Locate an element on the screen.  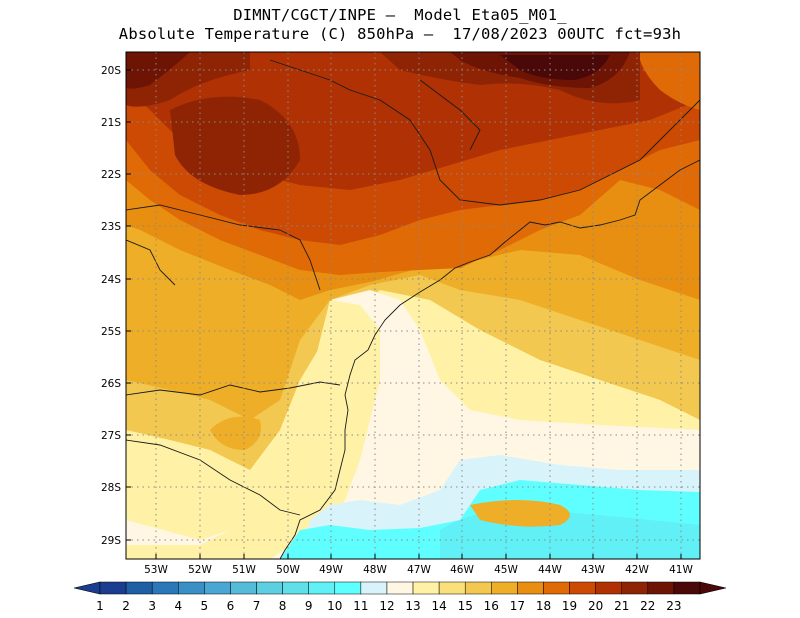
colorbar-label: 17 is located at coordinates (517, 606).